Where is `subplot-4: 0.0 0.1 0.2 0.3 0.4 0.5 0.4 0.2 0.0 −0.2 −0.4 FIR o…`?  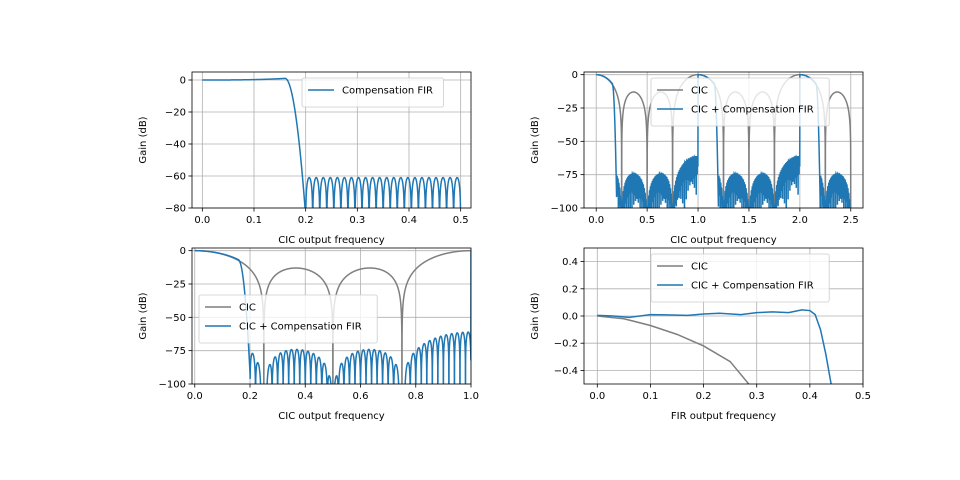
subplot-4: 0.0 0.1 0.2 0.3 0.4 0.5 0.4 0.2 0.0 −0.2 −0.4 FIR o… is located at coordinates (700, 334).